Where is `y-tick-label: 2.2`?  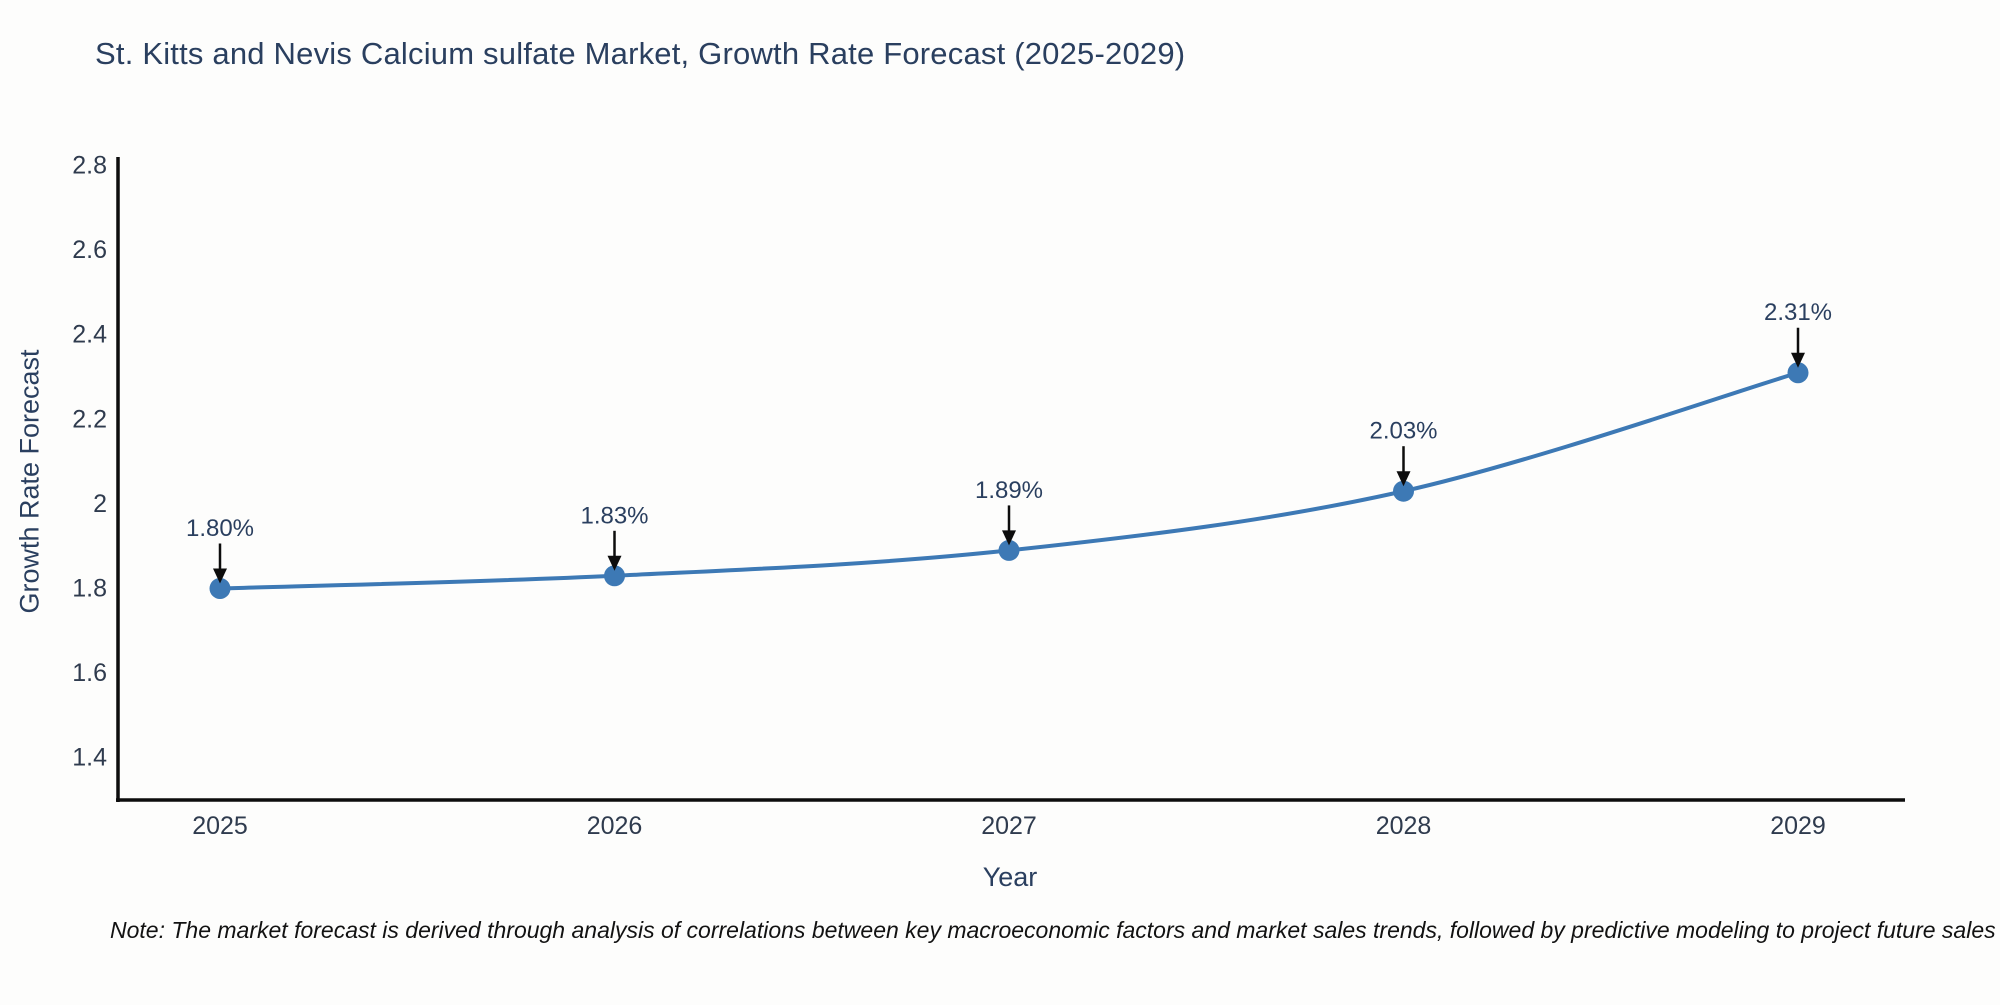 y-tick-label: 2.2 is located at coordinates (89, 419).